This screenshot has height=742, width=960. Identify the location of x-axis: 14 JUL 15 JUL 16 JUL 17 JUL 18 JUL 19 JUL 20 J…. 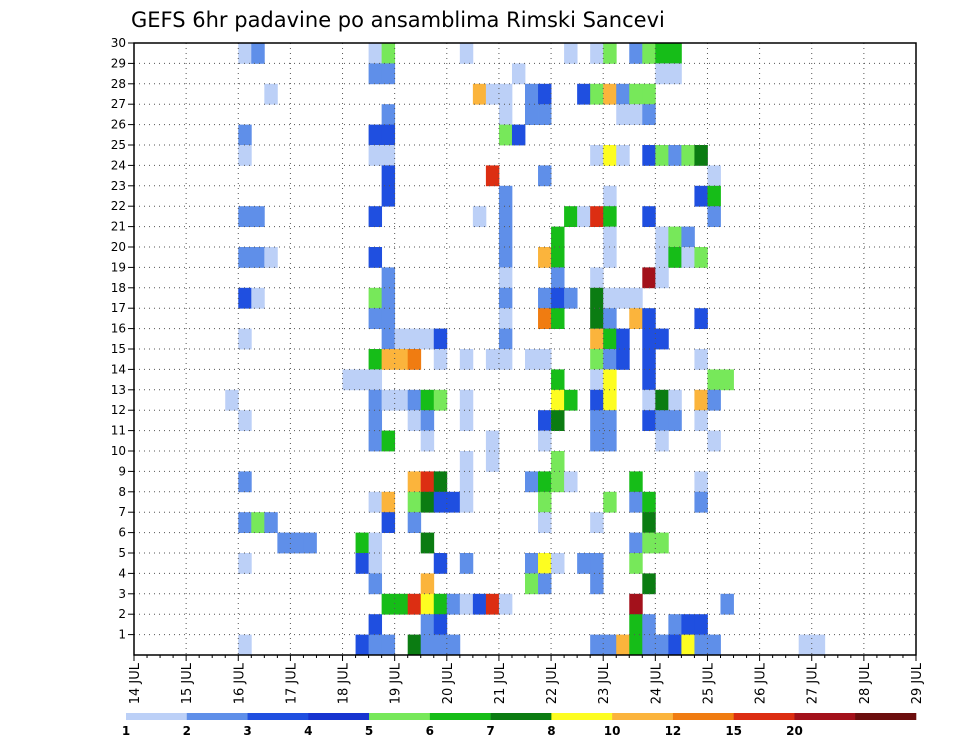
(526, 679).